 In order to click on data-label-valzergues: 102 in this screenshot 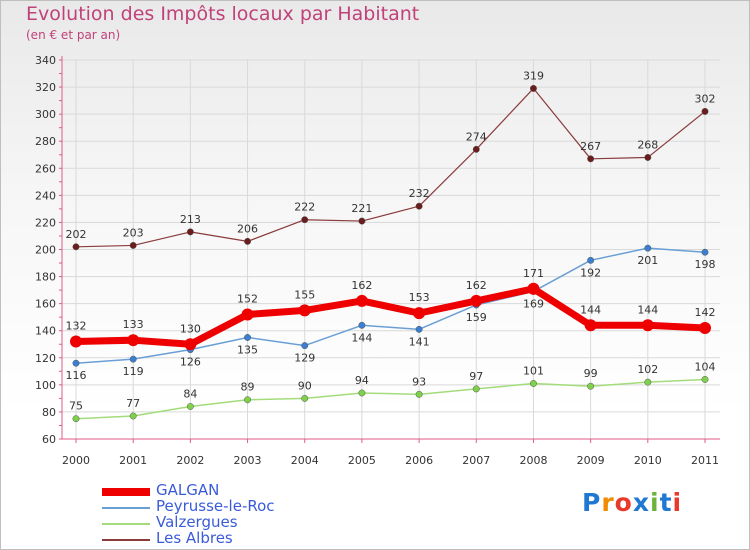, I will do `click(647, 369)`.